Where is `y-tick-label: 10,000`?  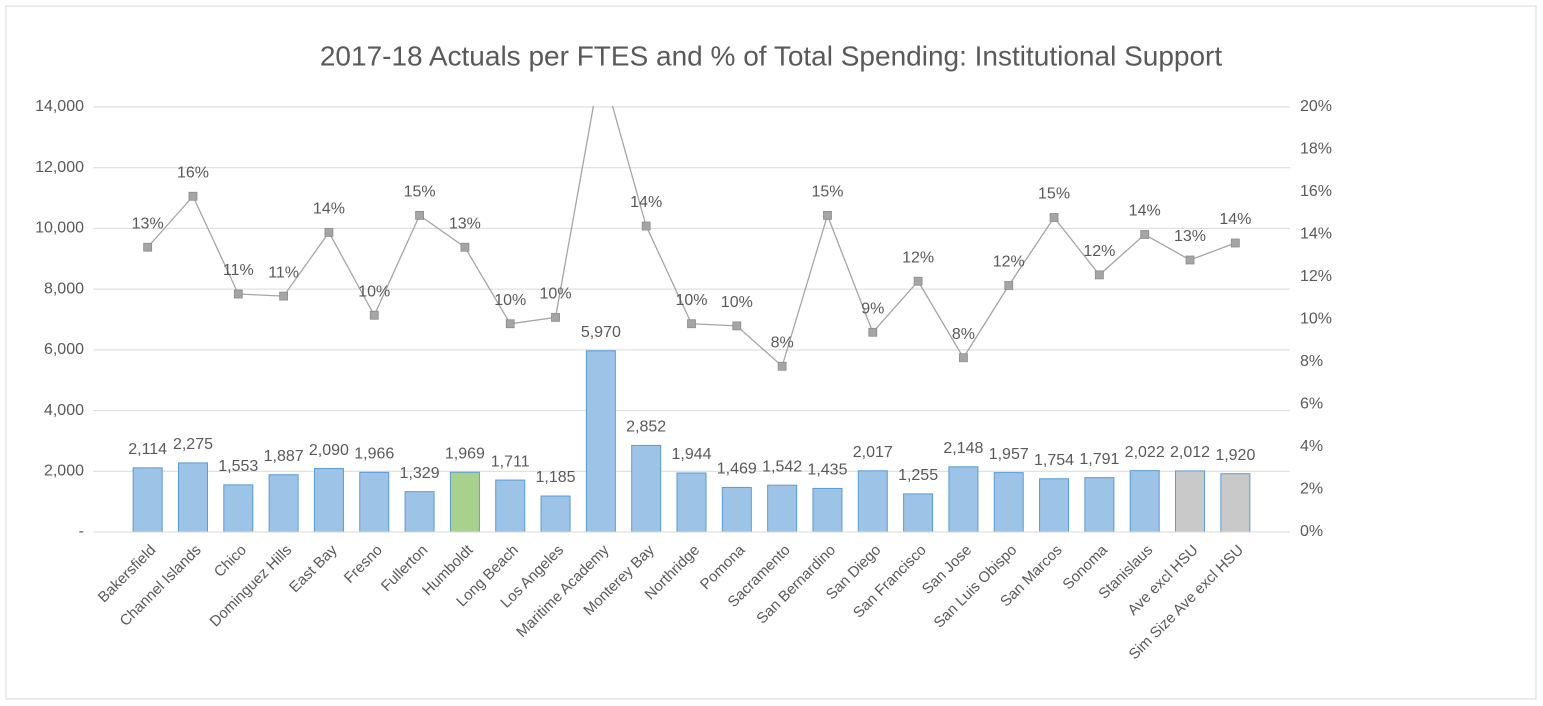
y-tick-label: 10,000 is located at coordinates (59, 228).